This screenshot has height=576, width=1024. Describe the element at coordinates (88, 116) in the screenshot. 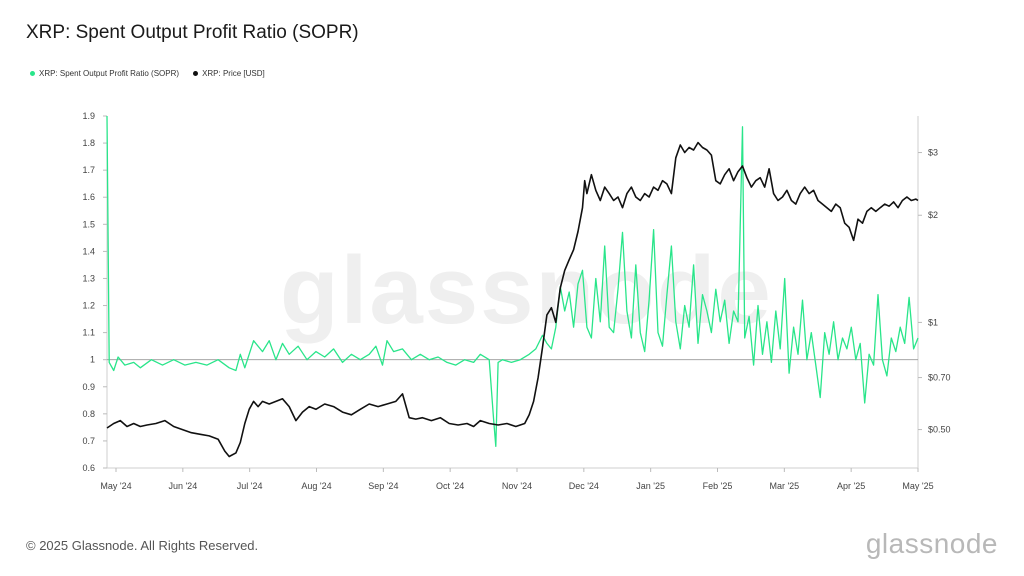

I see `left-tick-label: 1.9` at that location.